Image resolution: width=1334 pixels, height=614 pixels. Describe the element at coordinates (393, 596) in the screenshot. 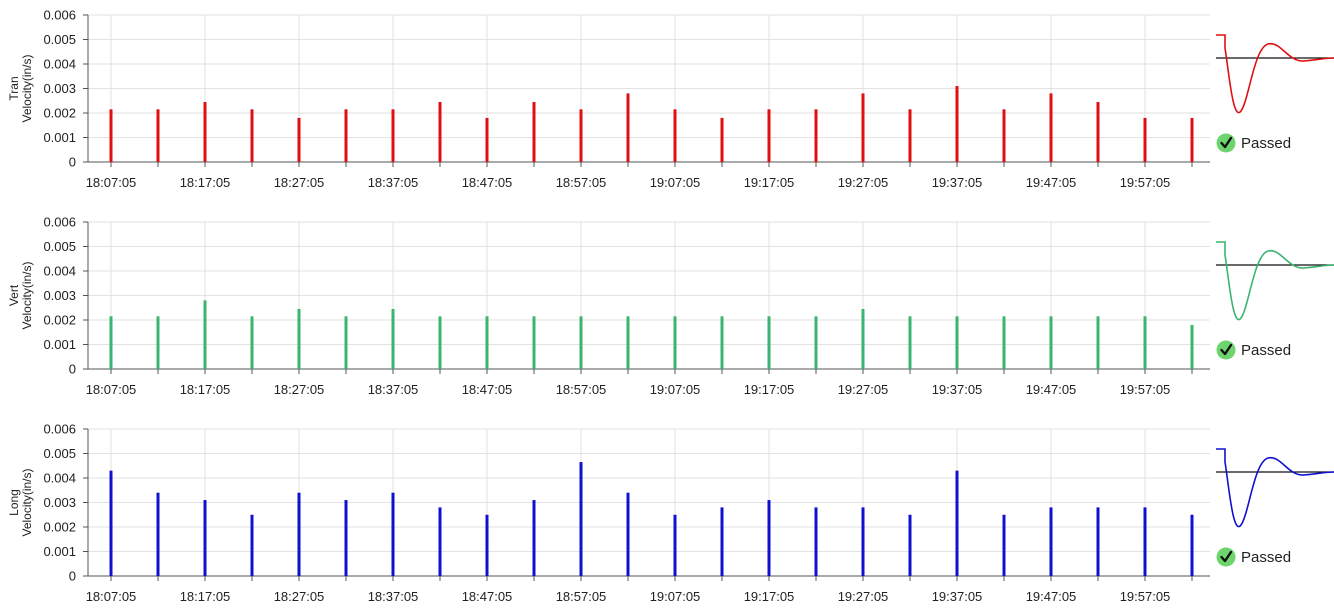

I see `x-tick-label: 18:37:05` at that location.